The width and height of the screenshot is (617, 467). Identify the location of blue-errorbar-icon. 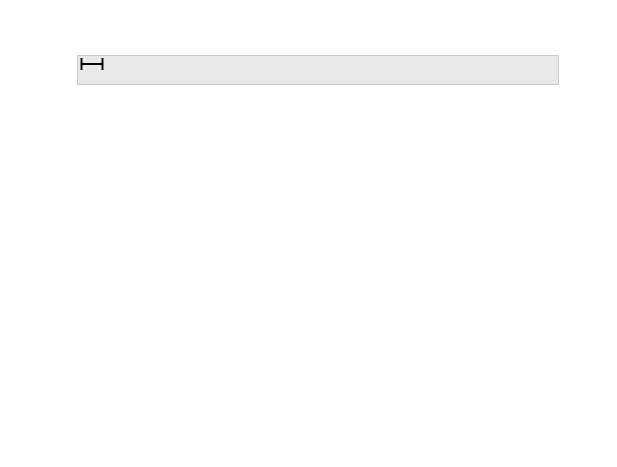
(92, 64).